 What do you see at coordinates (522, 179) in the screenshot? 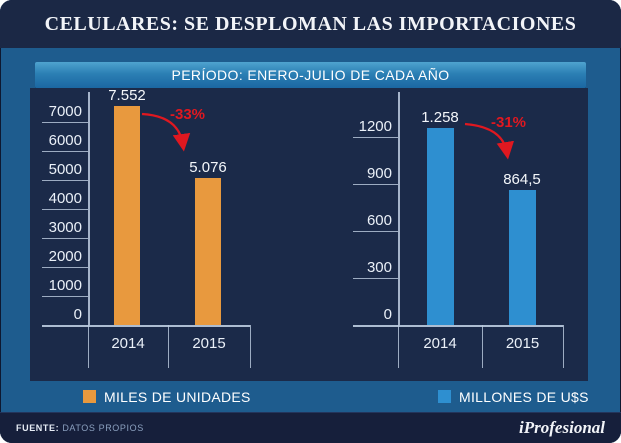
I see `bar-value-label: 864,5` at bounding box center [522, 179].